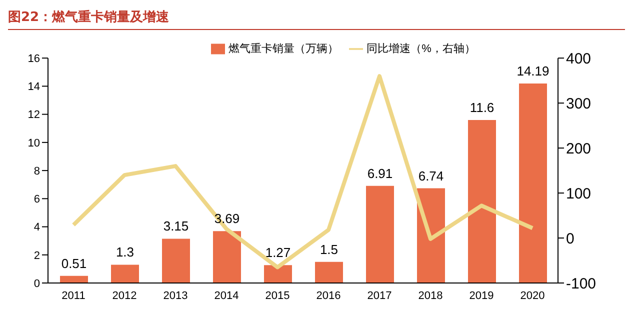  Describe the element at coordinates (34, 87) in the screenshot. I see `y-tick-label: 14` at that location.